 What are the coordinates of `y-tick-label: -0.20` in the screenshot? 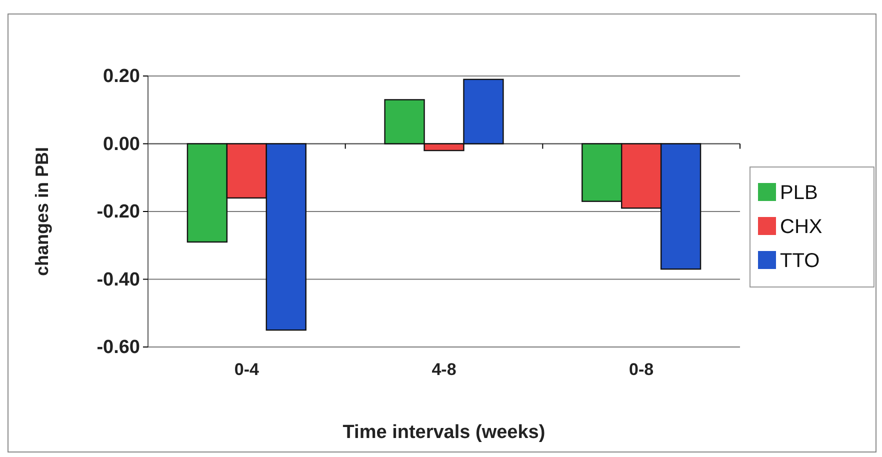 It's located at (118, 212).